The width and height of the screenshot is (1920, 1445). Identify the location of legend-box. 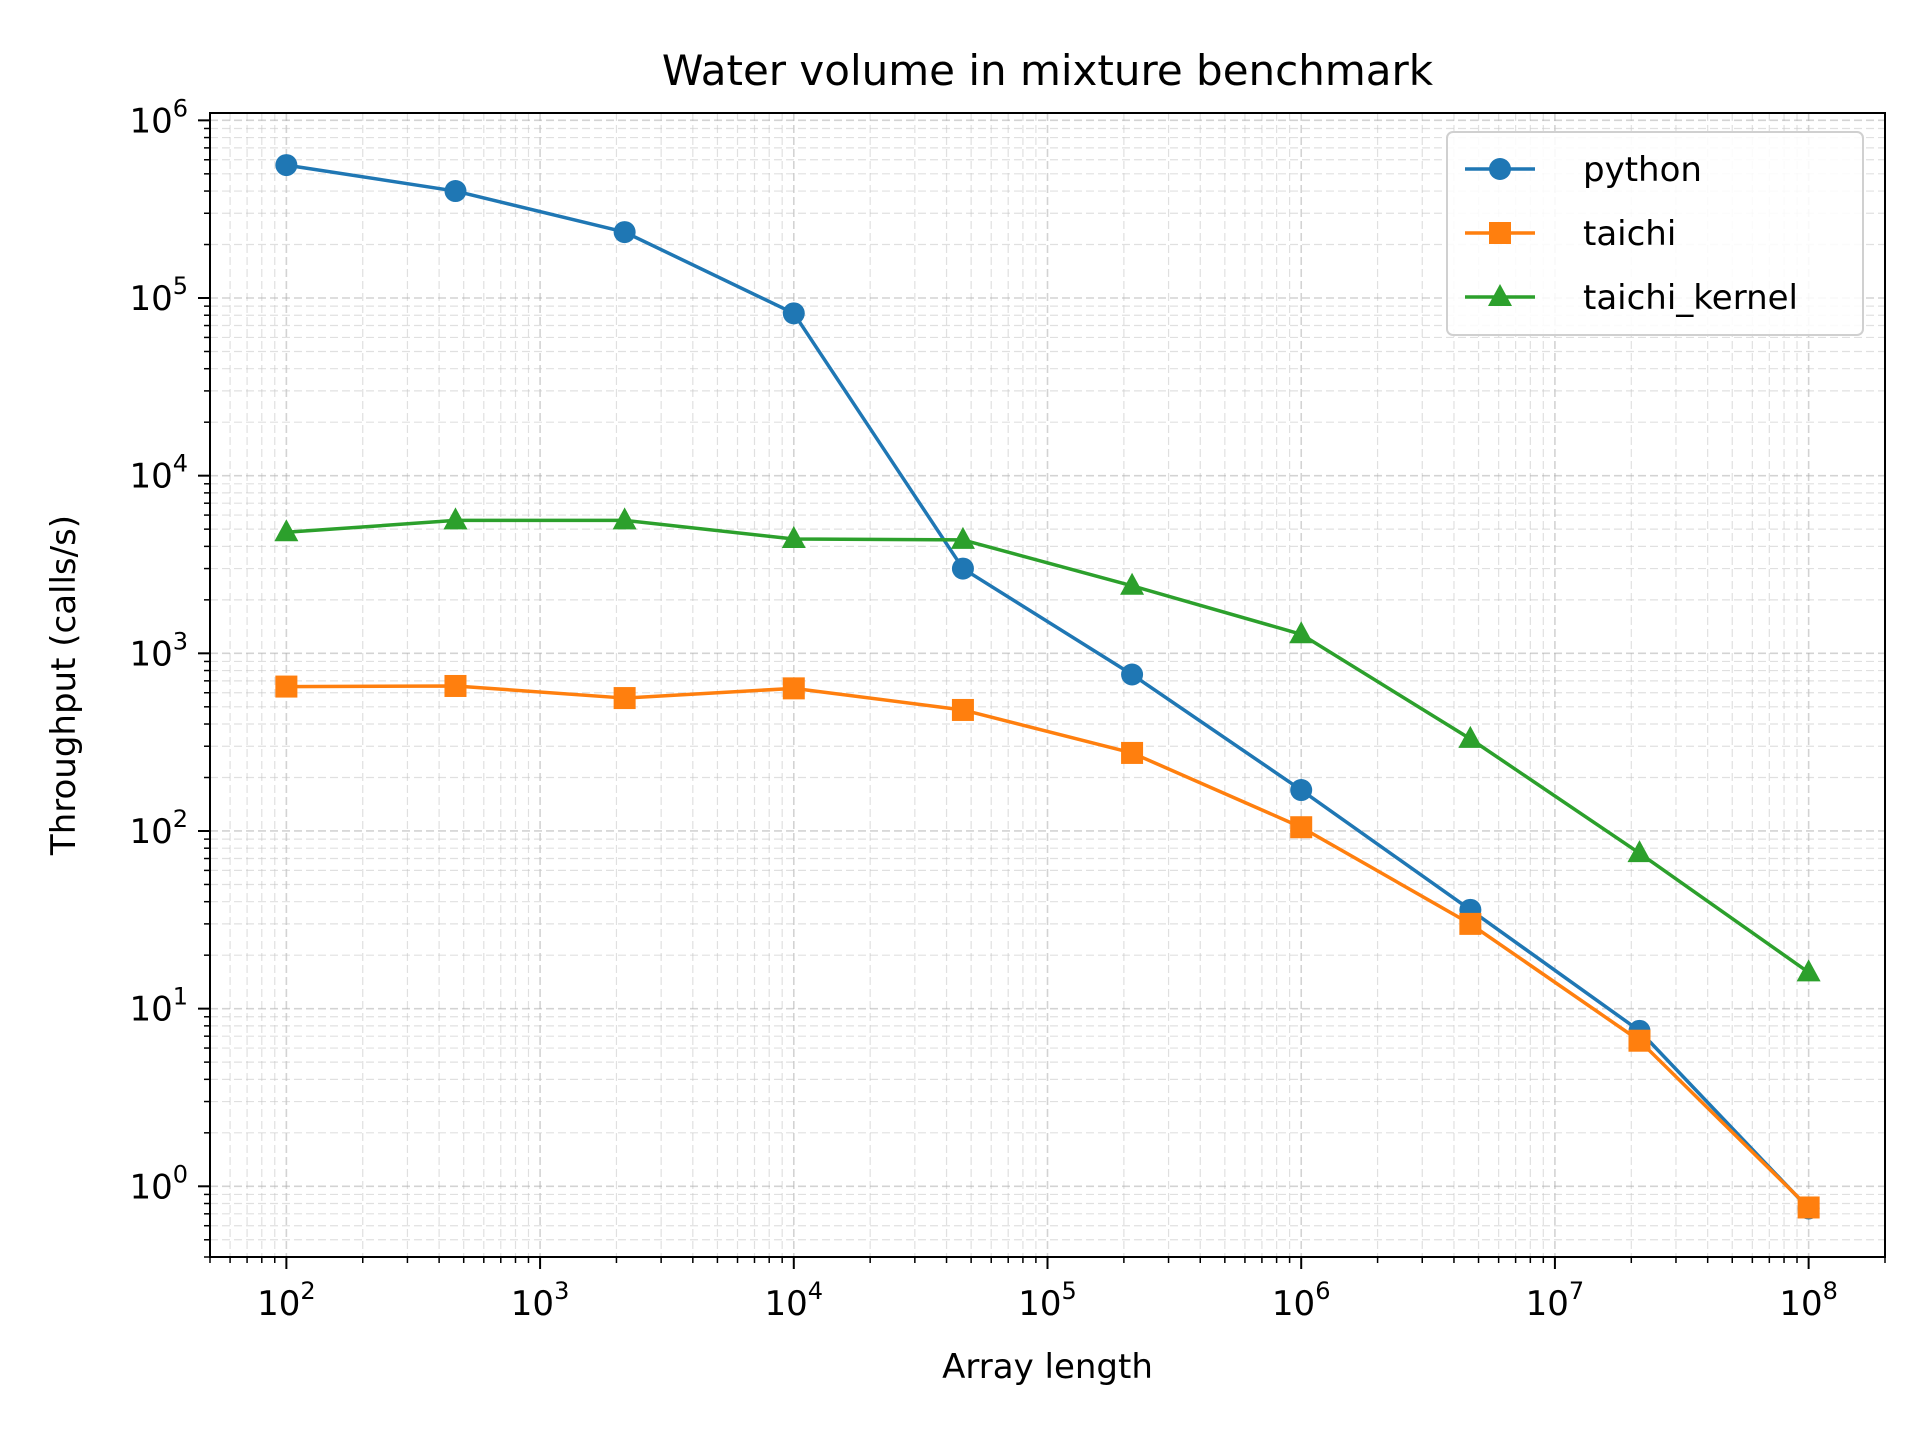
(1655, 233).